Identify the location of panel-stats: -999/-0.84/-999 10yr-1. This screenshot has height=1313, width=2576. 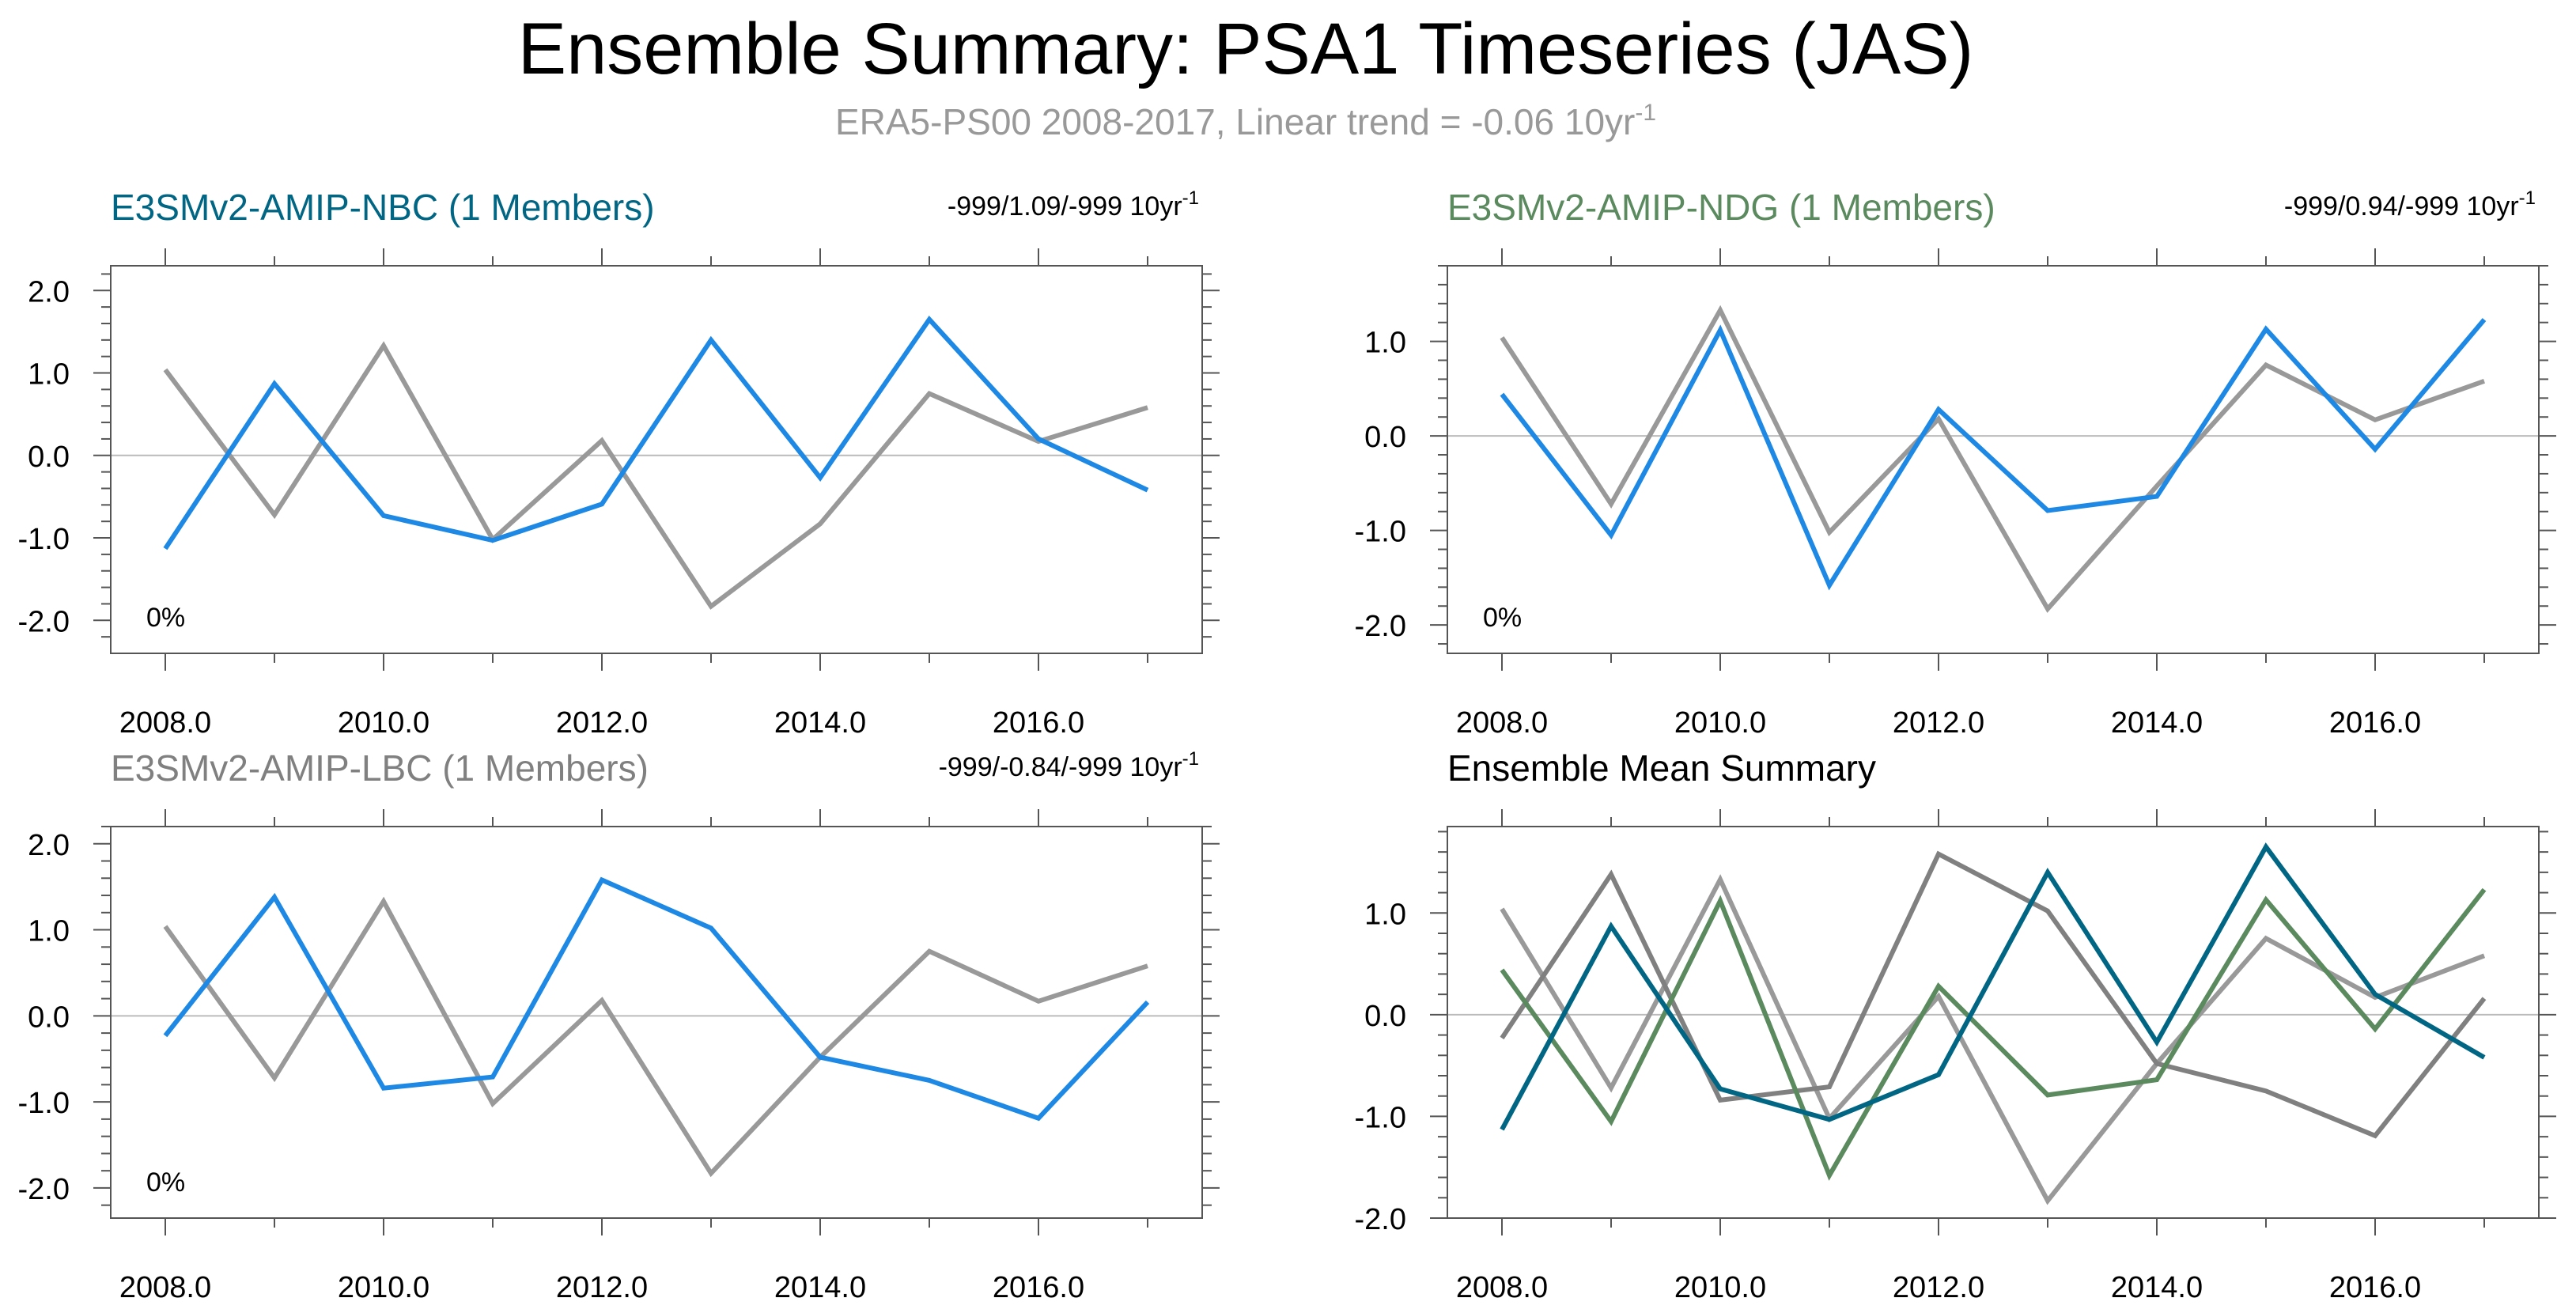
(1069, 765).